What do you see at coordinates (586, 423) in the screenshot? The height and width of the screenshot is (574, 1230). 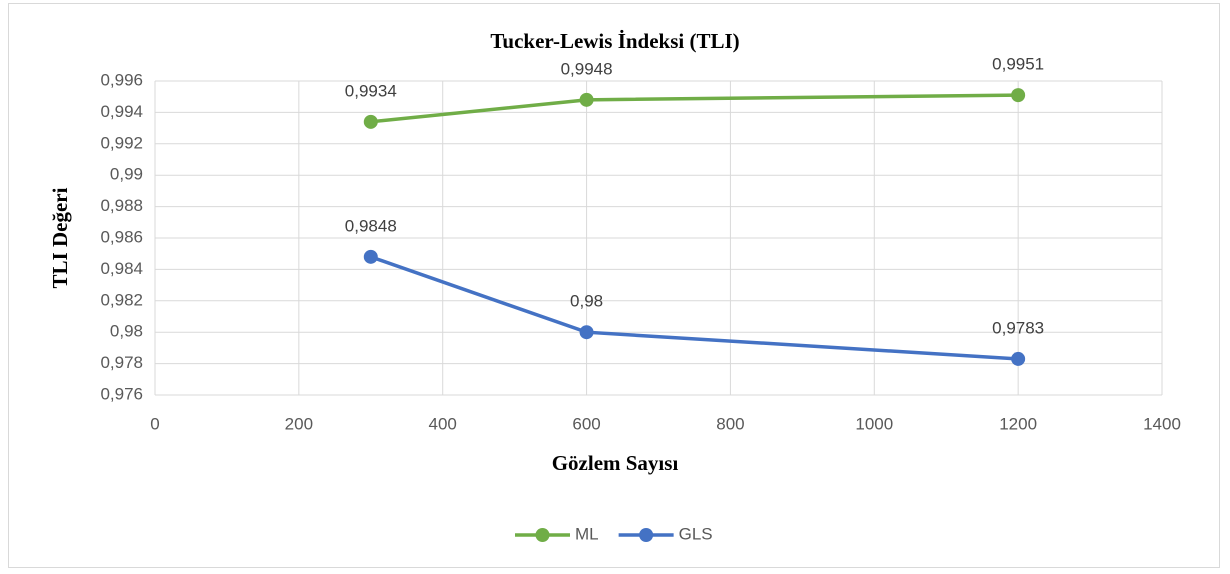 I see `x-tick-label: 600` at bounding box center [586, 423].